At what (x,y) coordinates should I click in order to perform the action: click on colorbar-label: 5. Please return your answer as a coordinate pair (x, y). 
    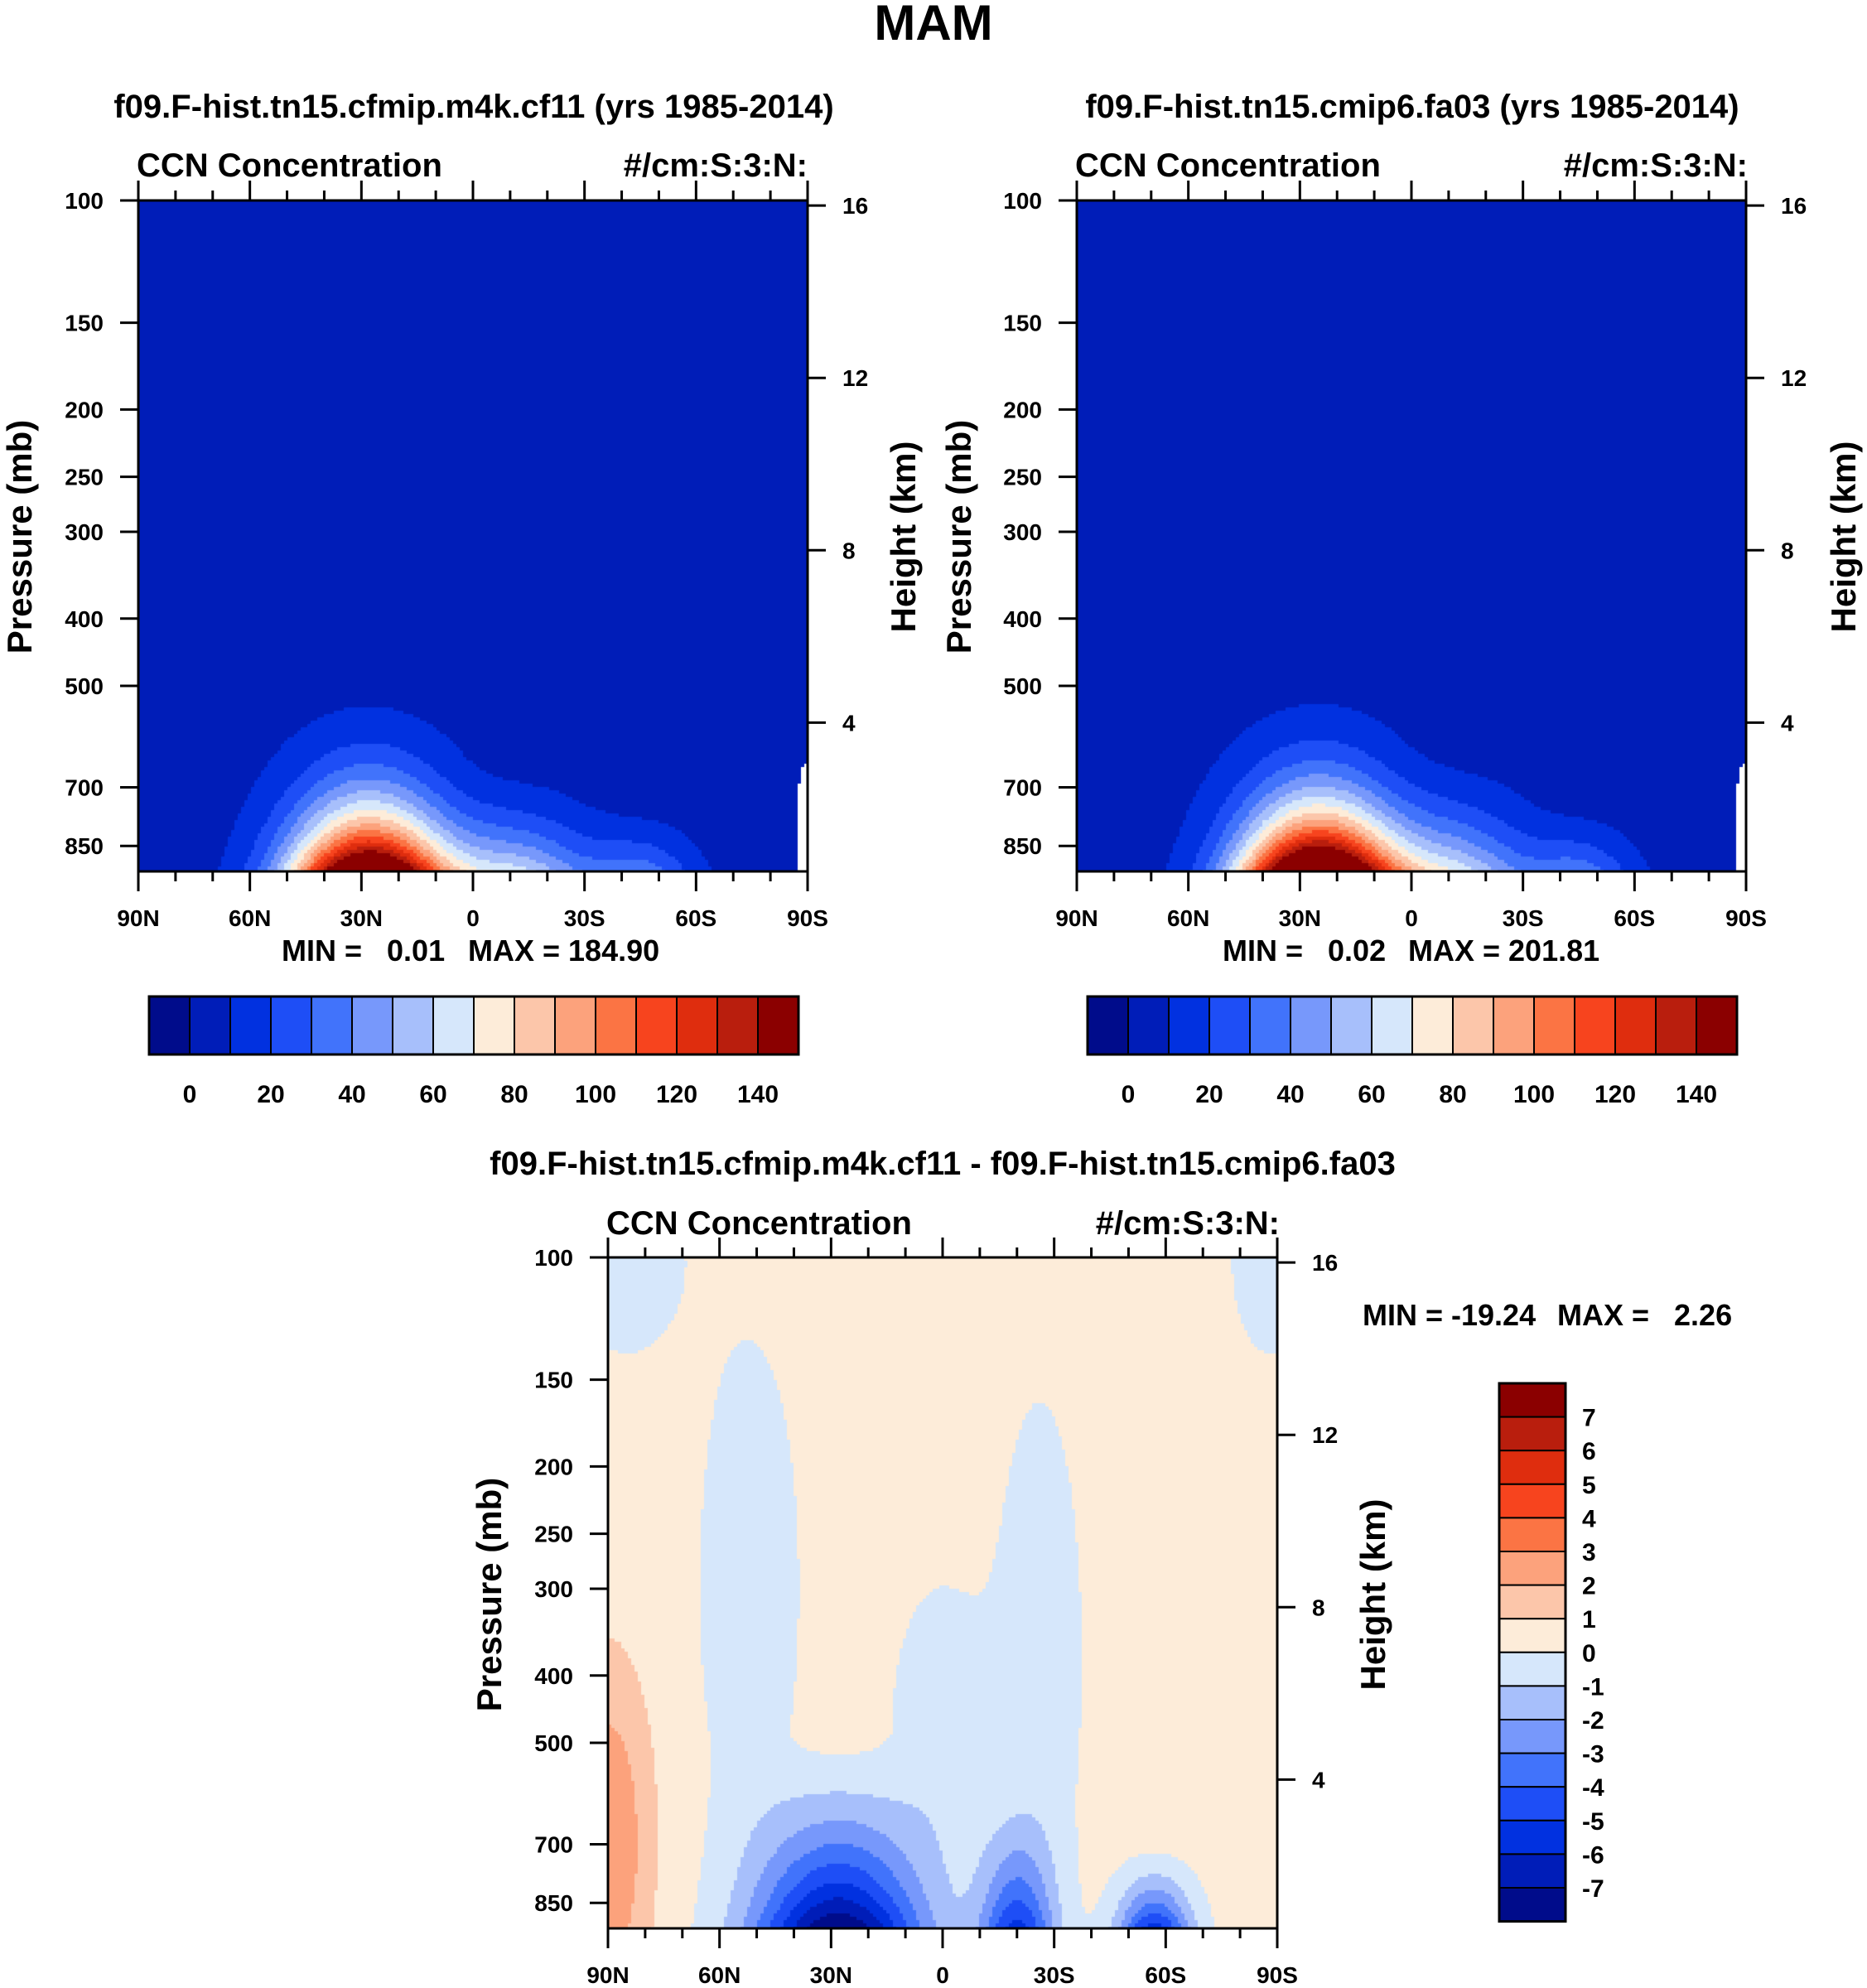
    Looking at the image, I should click on (1589, 1485).